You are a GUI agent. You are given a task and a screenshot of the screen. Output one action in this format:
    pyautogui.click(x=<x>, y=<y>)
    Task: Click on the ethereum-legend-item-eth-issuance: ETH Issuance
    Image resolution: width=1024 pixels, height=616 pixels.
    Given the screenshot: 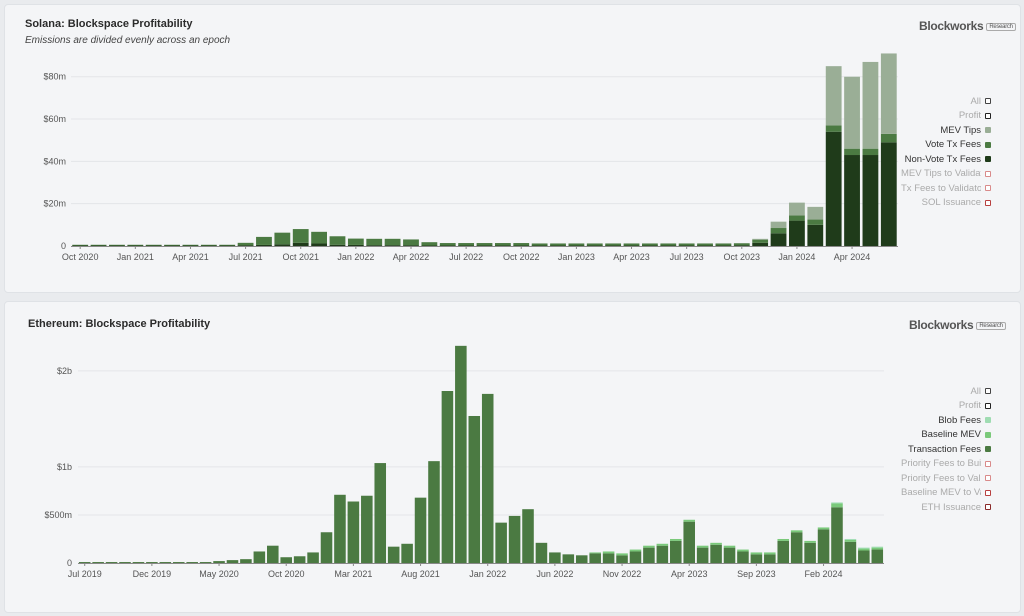 What is the action you would take?
    pyautogui.click(x=933, y=507)
    